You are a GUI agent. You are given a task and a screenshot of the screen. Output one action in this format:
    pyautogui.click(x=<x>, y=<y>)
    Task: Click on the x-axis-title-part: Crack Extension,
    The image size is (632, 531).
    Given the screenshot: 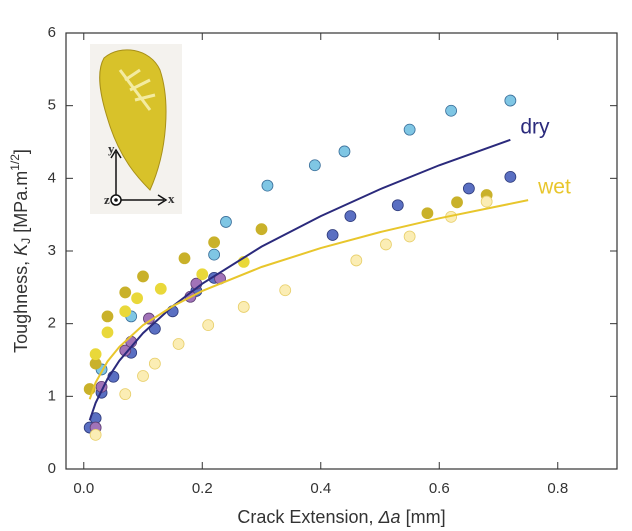 What is the action you would take?
    pyautogui.click(x=307, y=517)
    